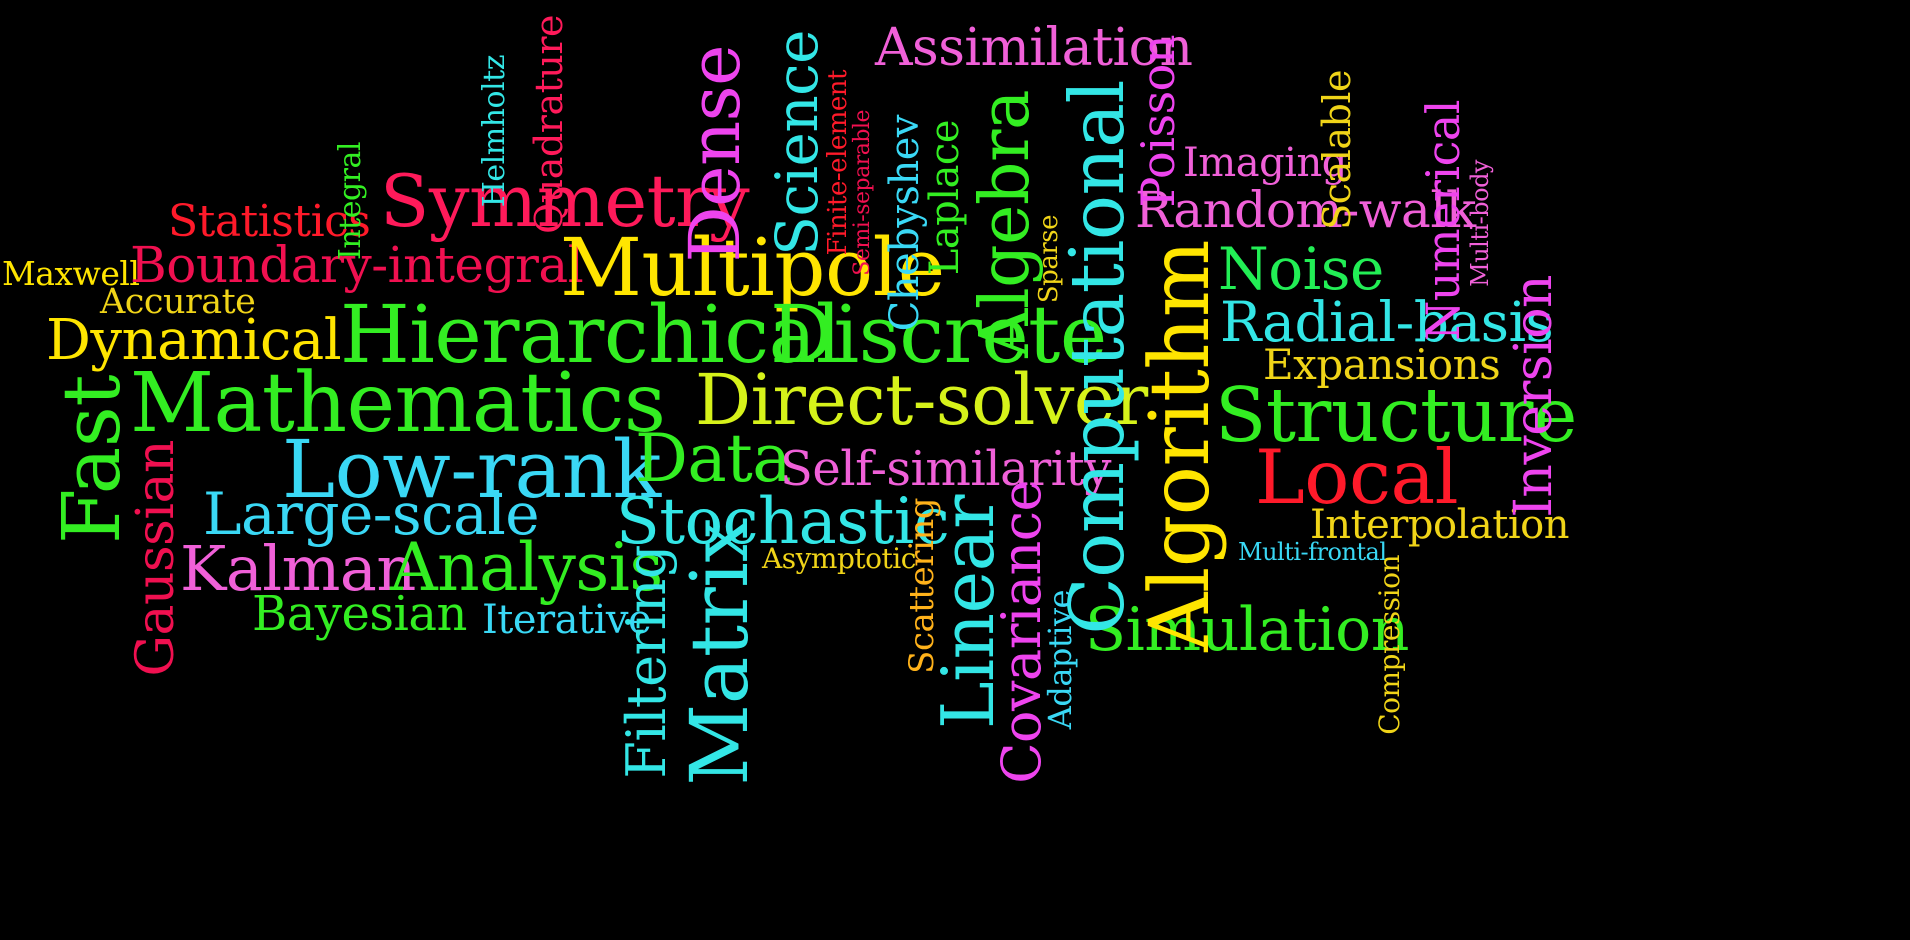  I want to click on word-simulation: Simulation, so click(1247, 630).